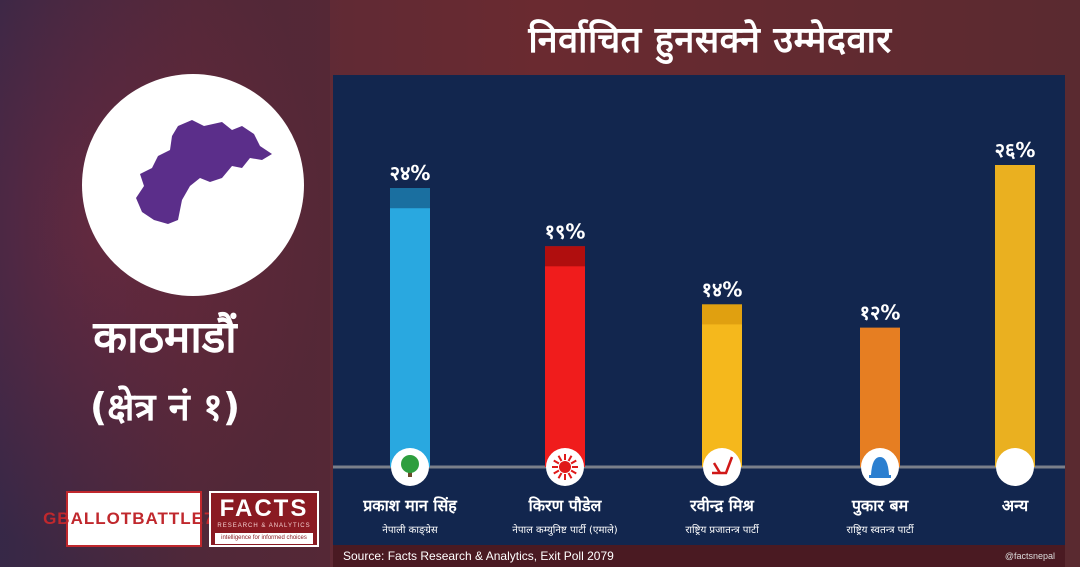 This screenshot has height=567, width=1080. What do you see at coordinates (264, 526) in the screenshot?
I see `facts-logo-sub: RESEARCH & ANALYTICS` at bounding box center [264, 526].